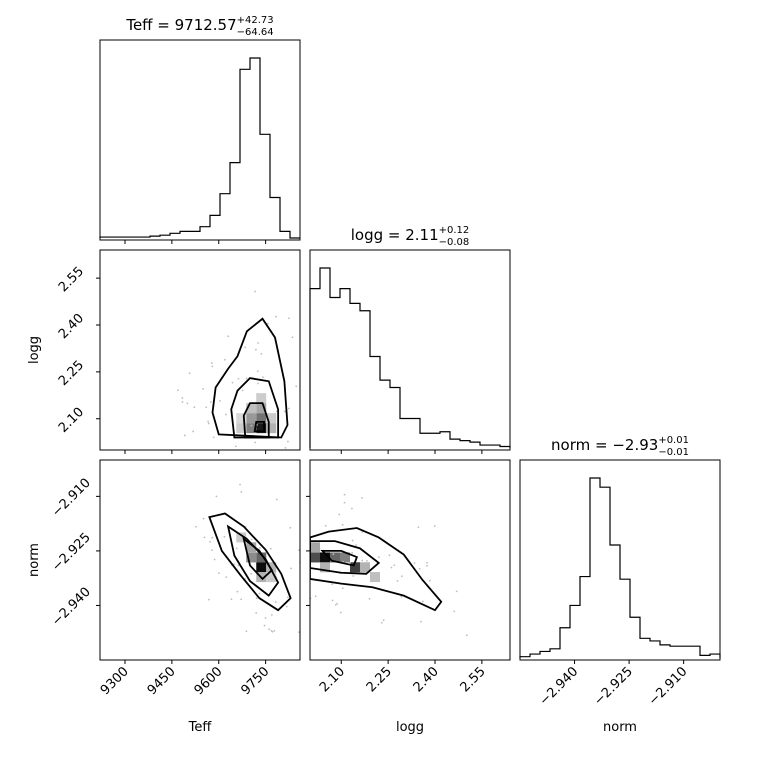 Image resolution: width=760 pixels, height=760 pixels. Describe the element at coordinates (71, 326) in the screenshot. I see `y-tick-label: 2.40` at that location.